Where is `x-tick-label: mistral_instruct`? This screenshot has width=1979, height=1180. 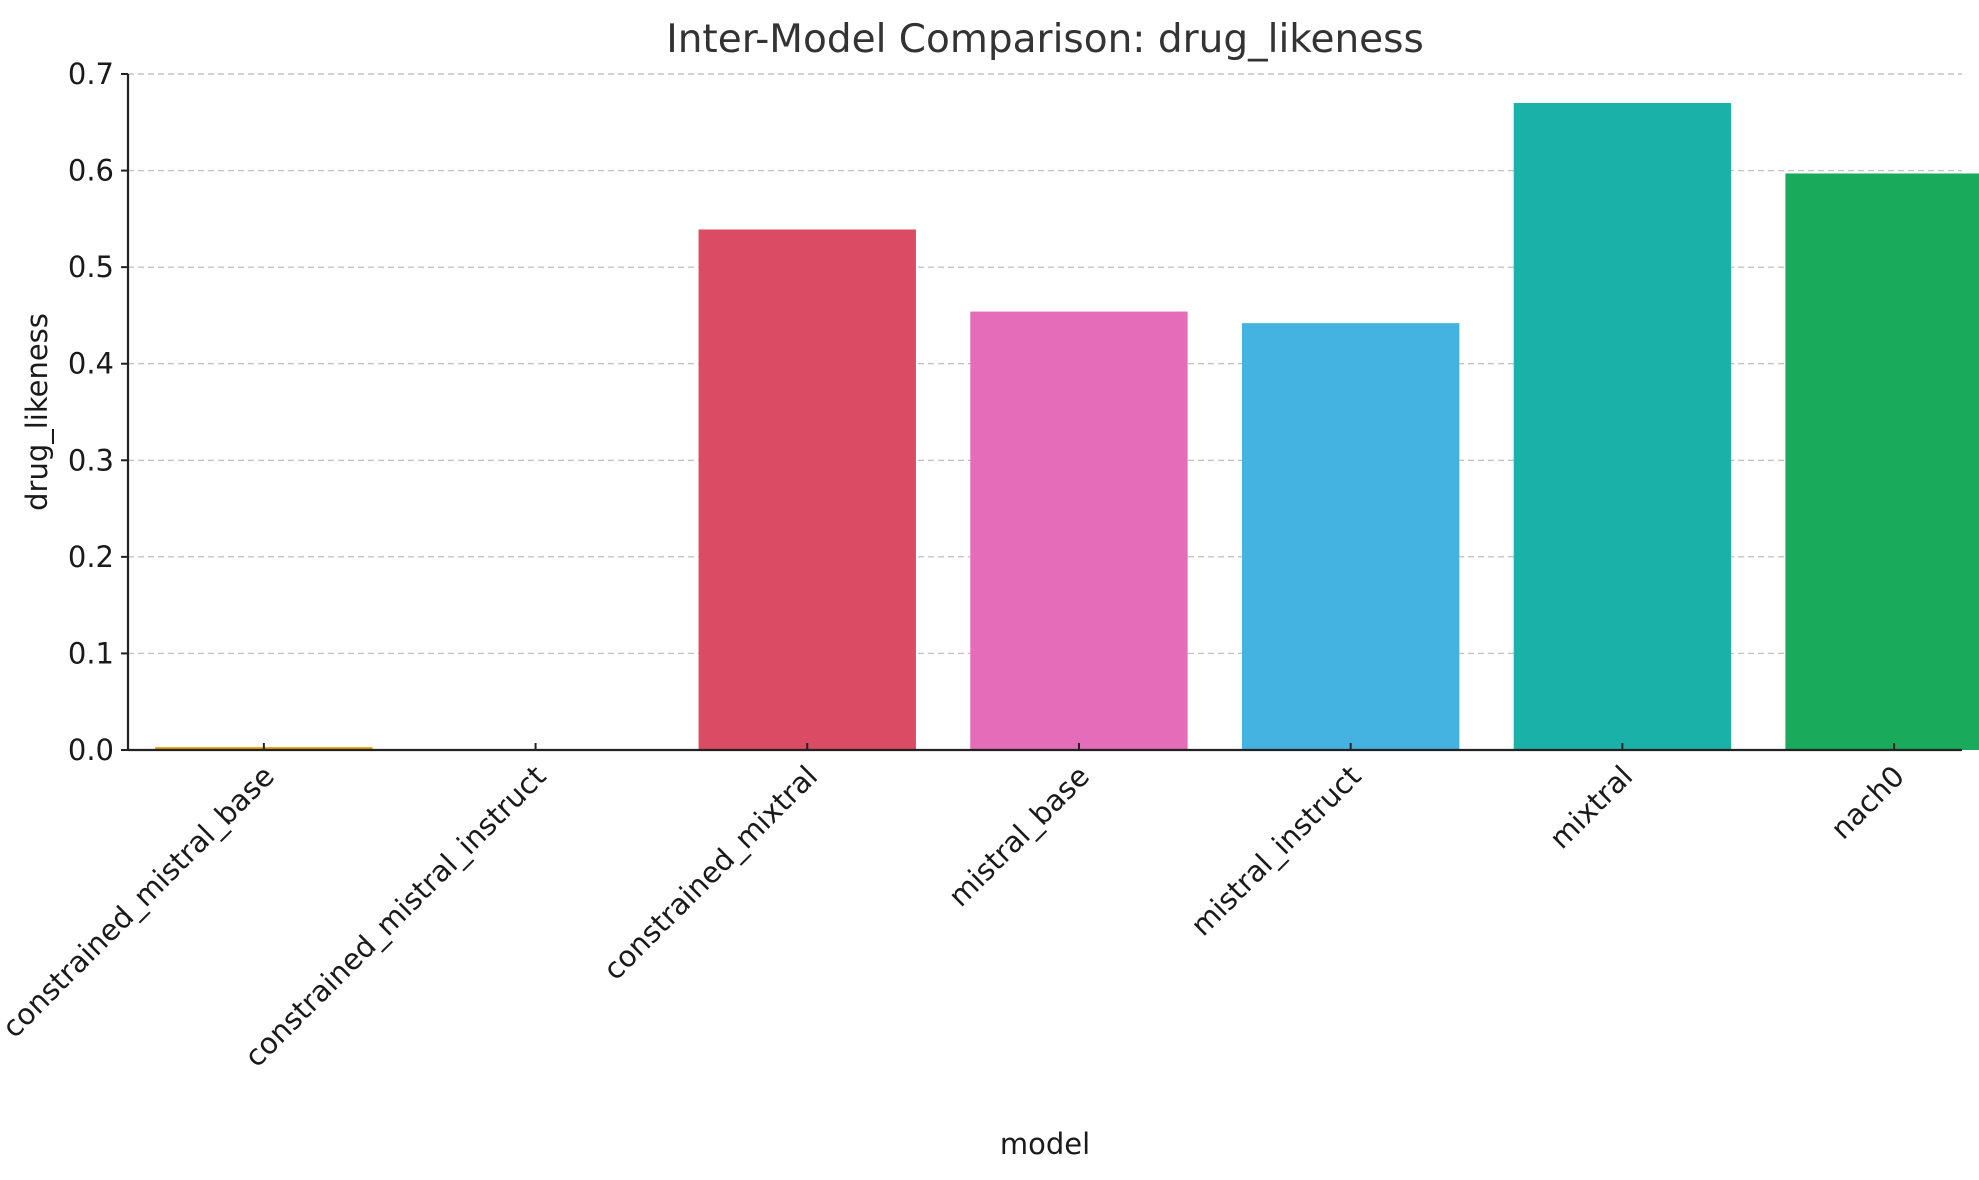
x-tick-label: mistral_instruct is located at coordinates (1276, 851).